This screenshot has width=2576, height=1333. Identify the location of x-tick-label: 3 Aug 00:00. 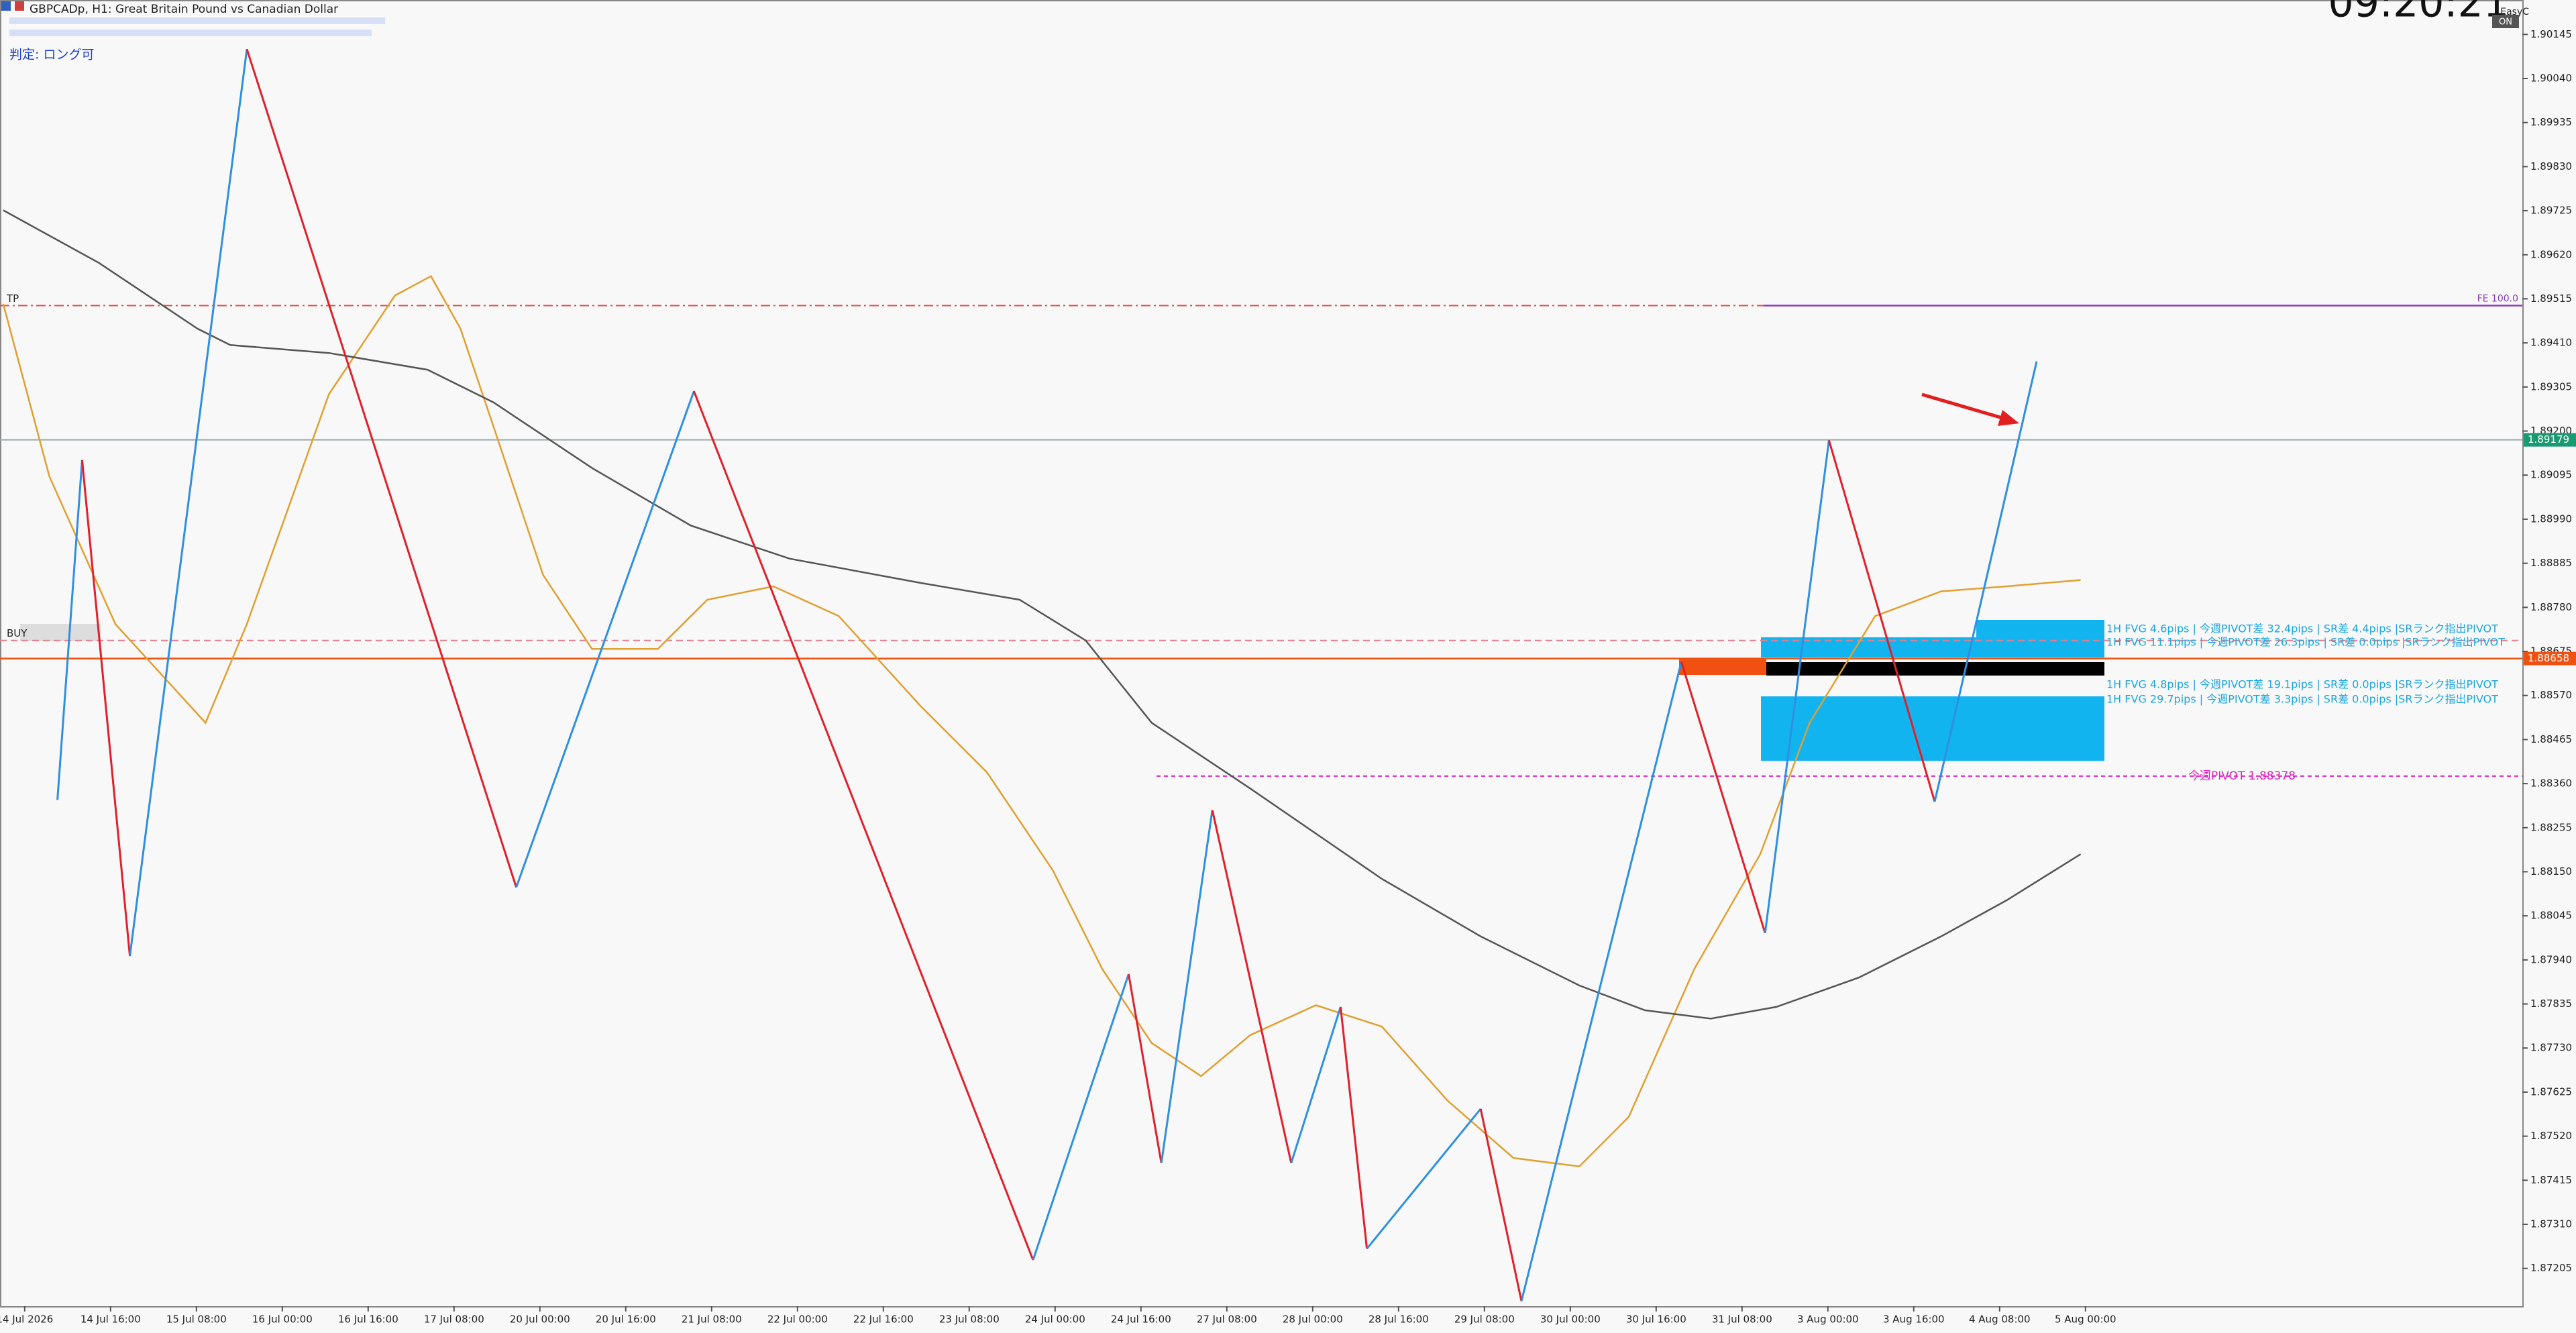
(1828, 1320).